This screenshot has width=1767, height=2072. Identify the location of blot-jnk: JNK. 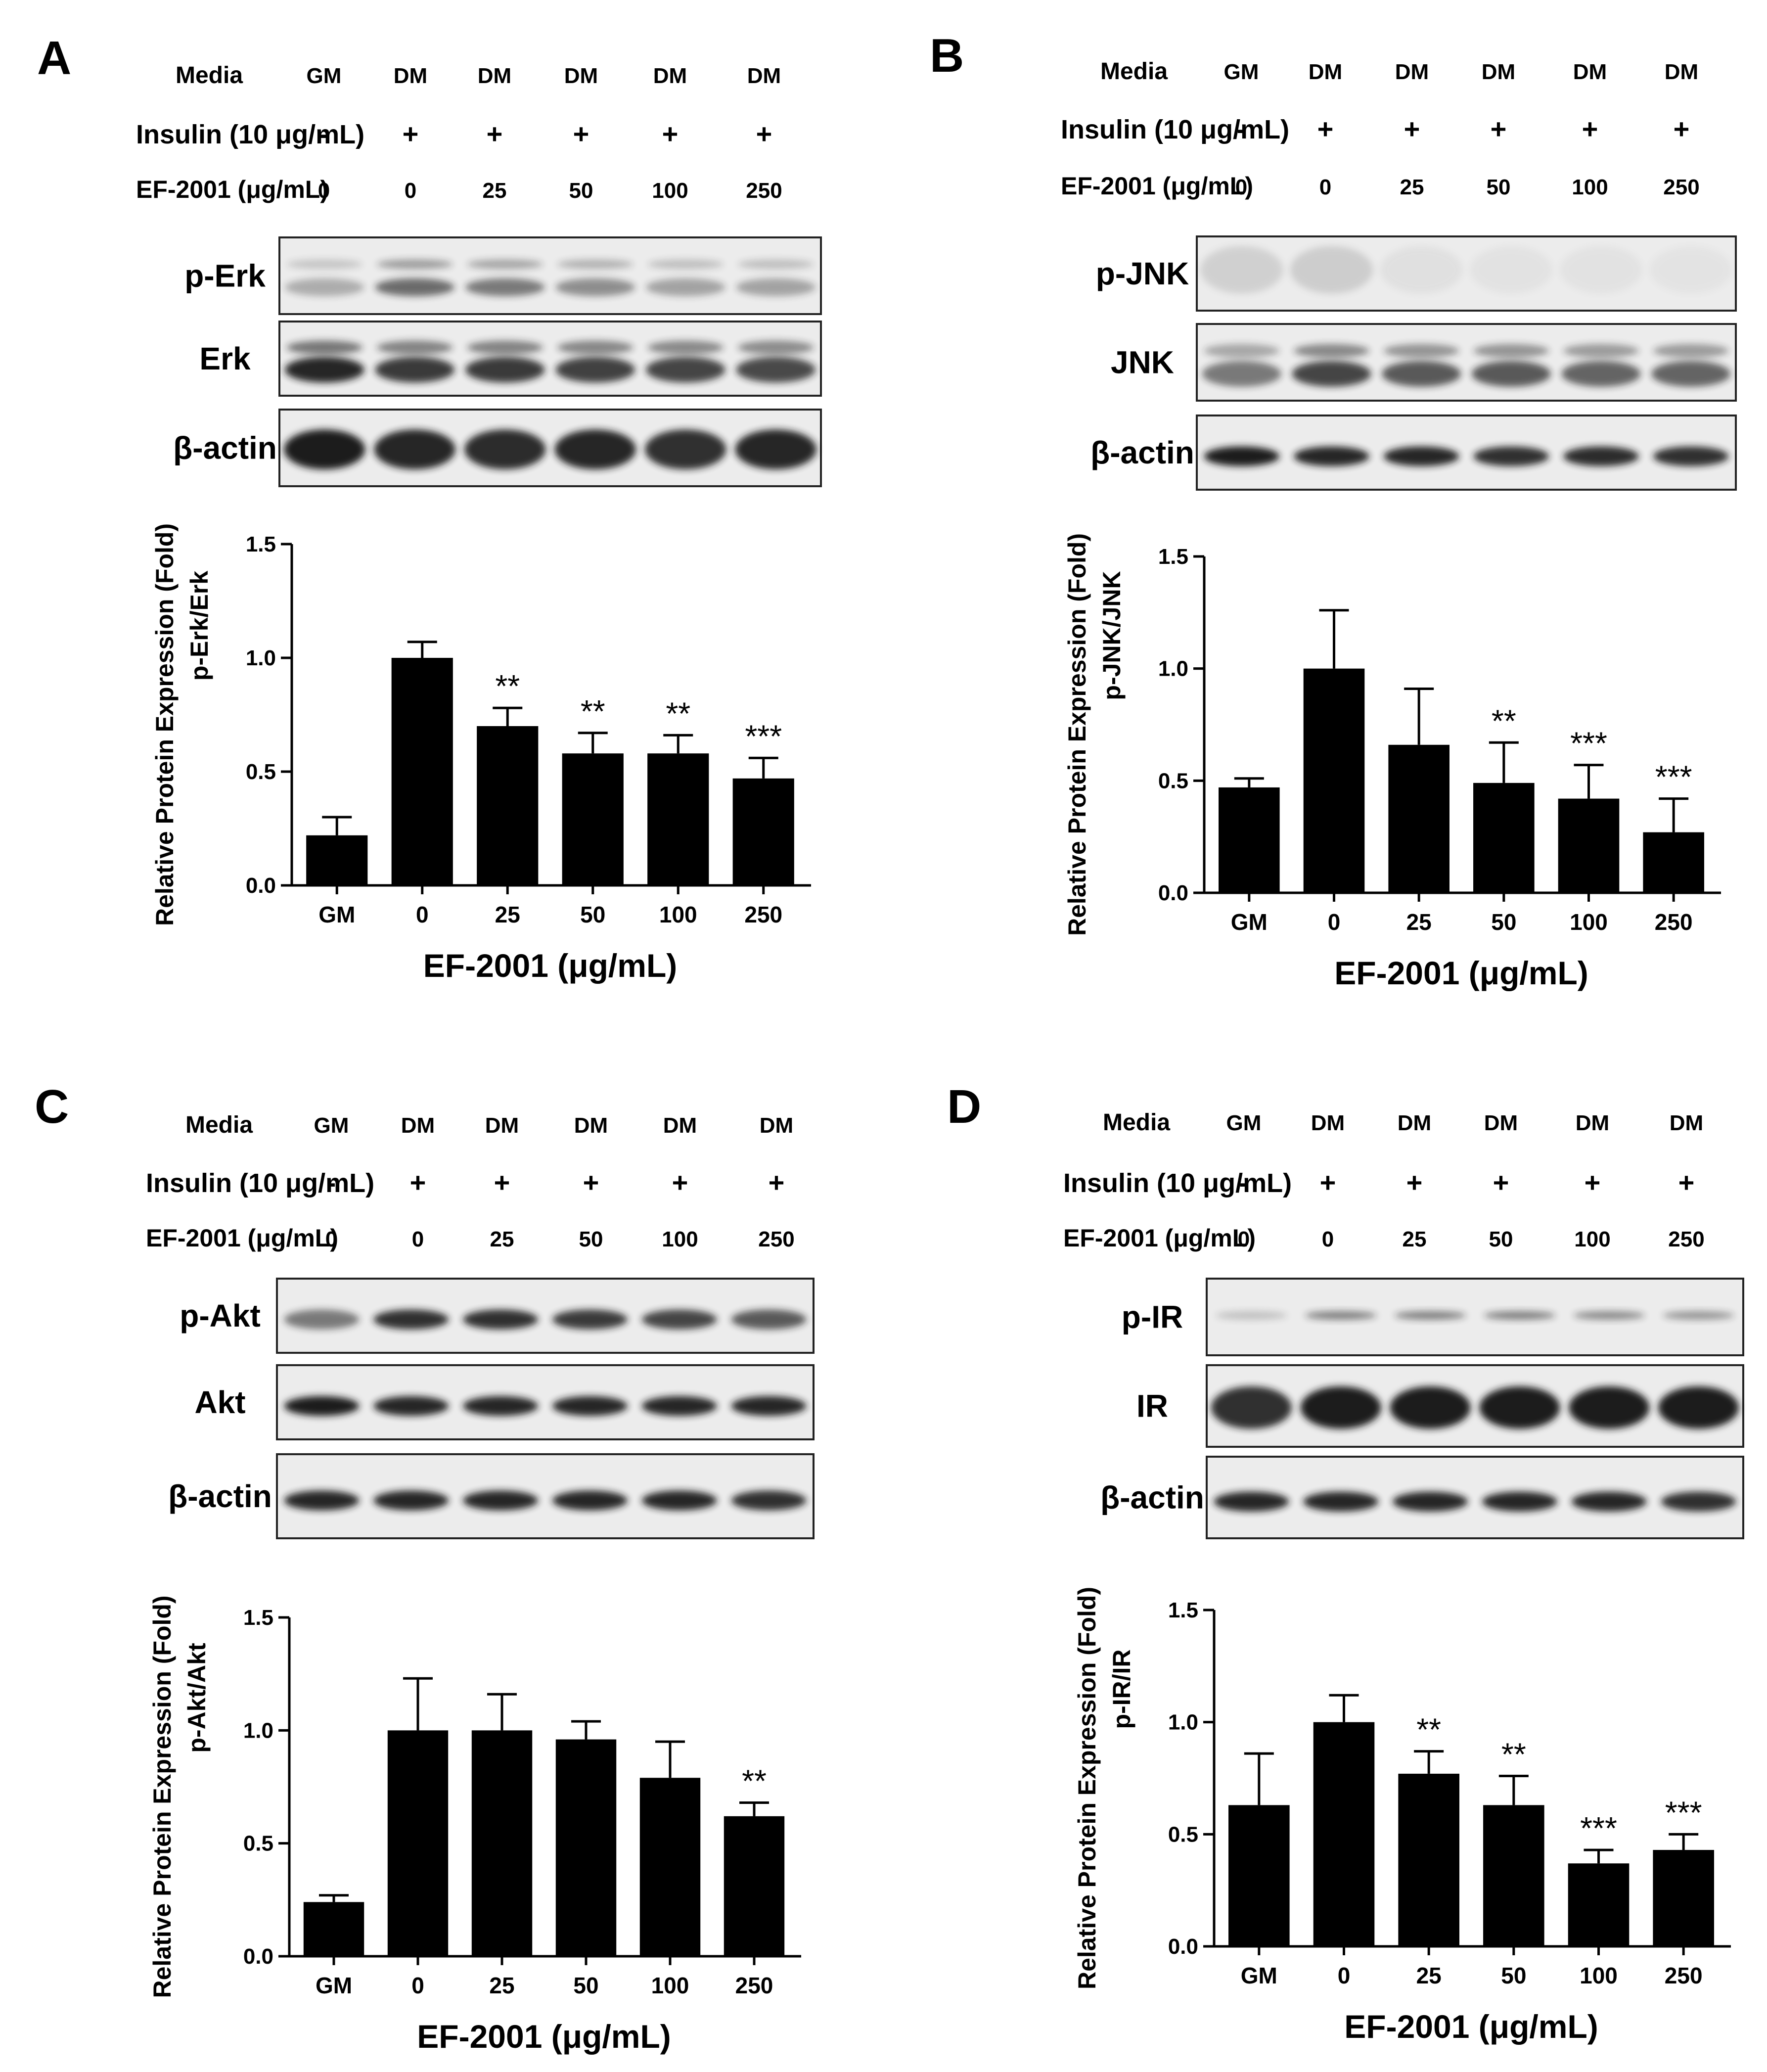
(1424, 362).